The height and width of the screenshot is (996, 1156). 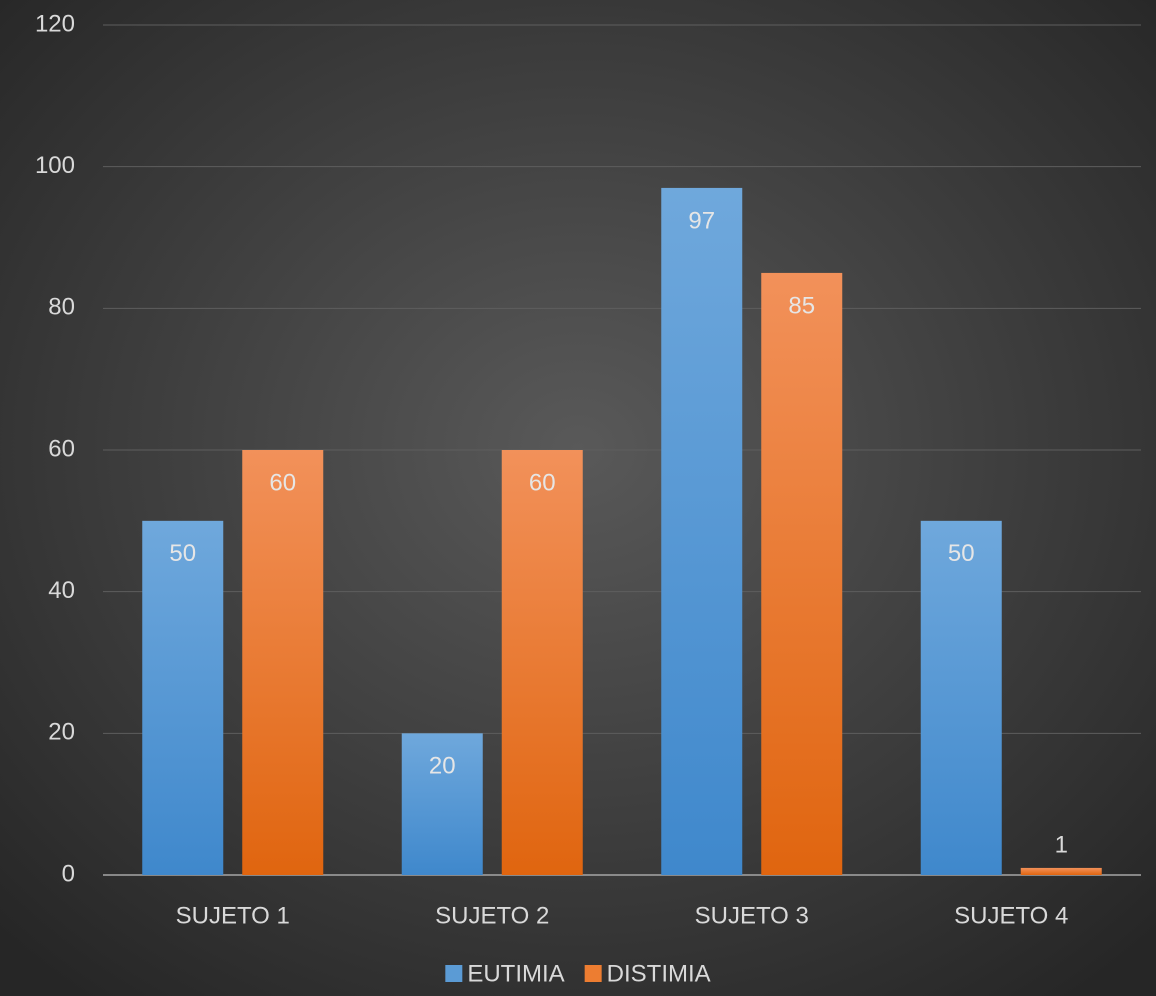 What do you see at coordinates (55, 165) in the screenshot?
I see `y-tick-label: 100` at bounding box center [55, 165].